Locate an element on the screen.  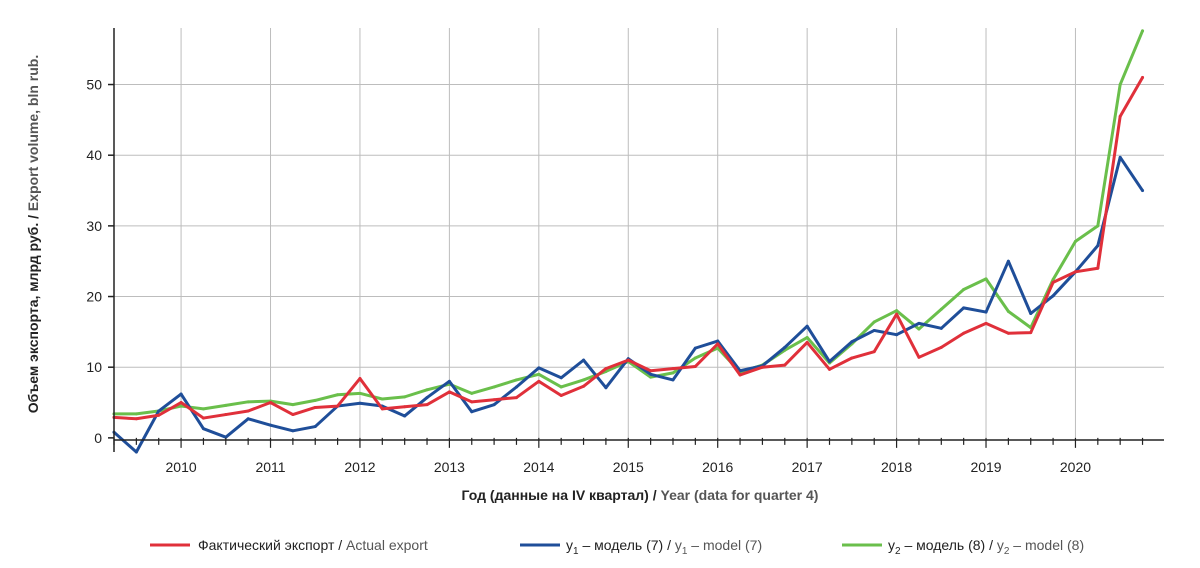
y-tick-label-0: 0 is located at coordinates (98, 438).